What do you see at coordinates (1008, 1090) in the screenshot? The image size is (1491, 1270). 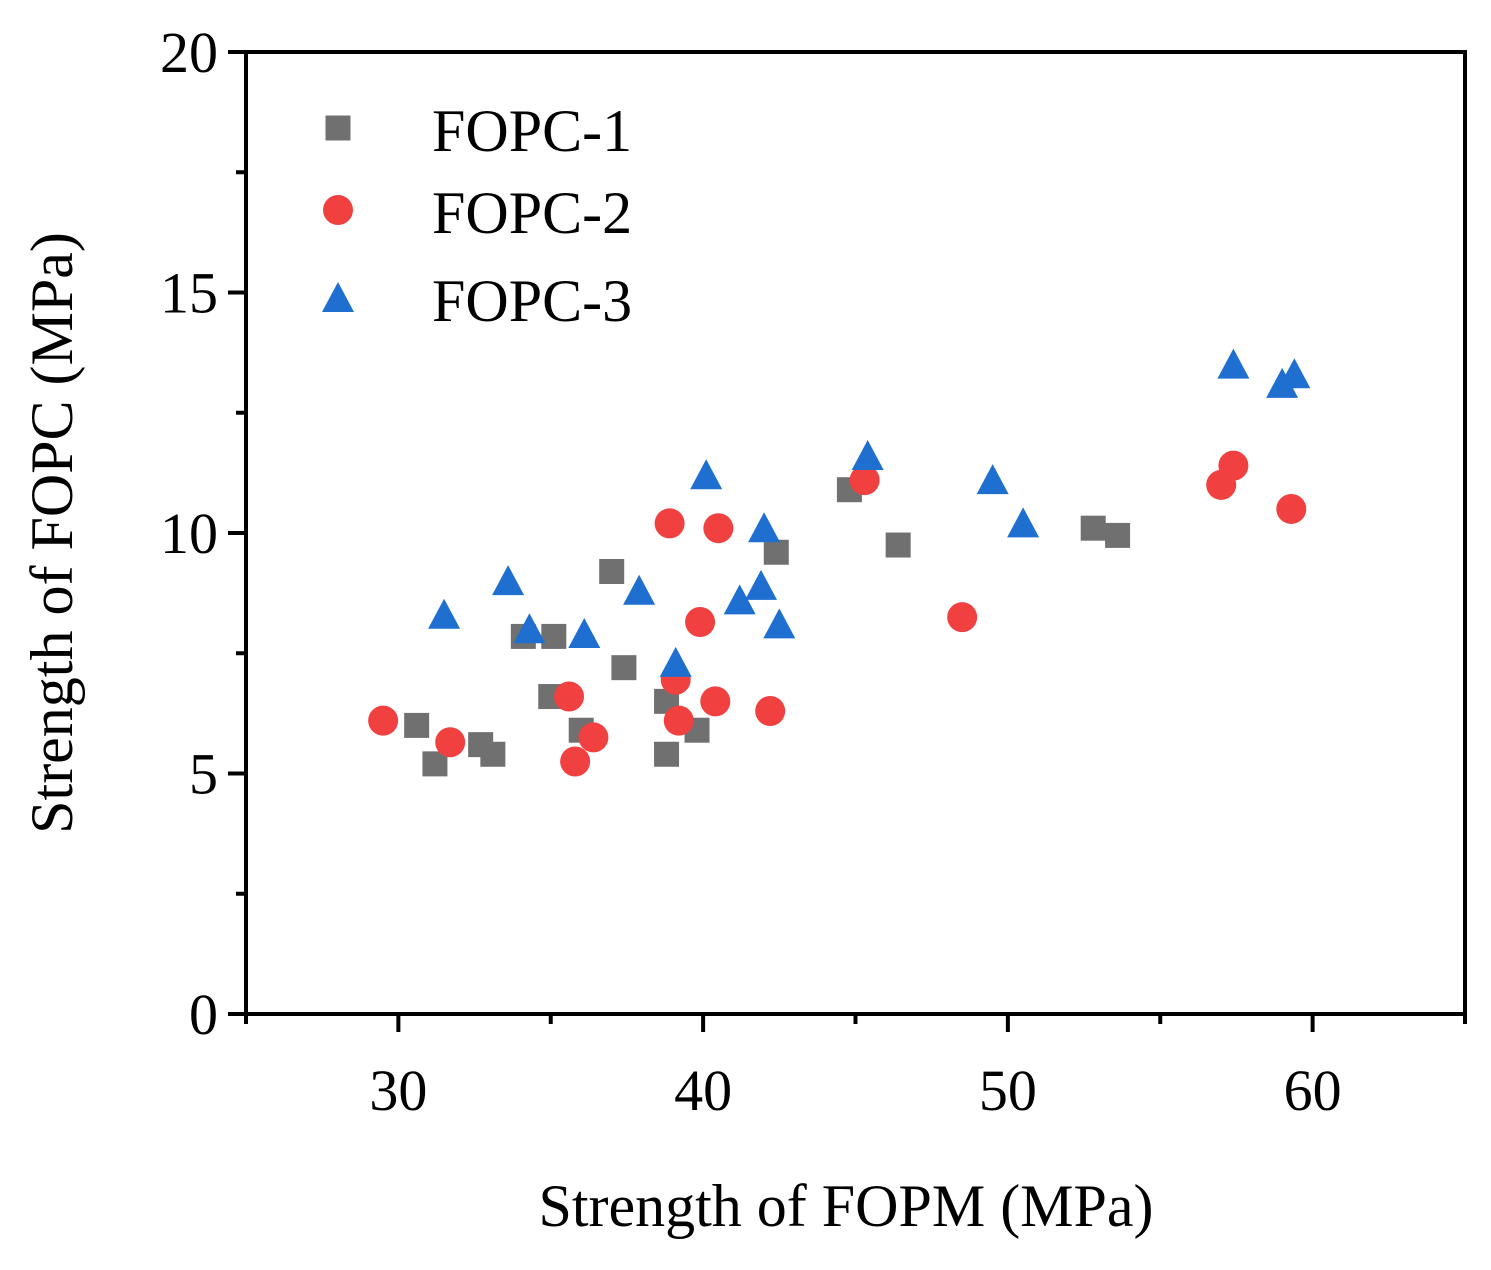 I see `x-tick-label: 50` at bounding box center [1008, 1090].